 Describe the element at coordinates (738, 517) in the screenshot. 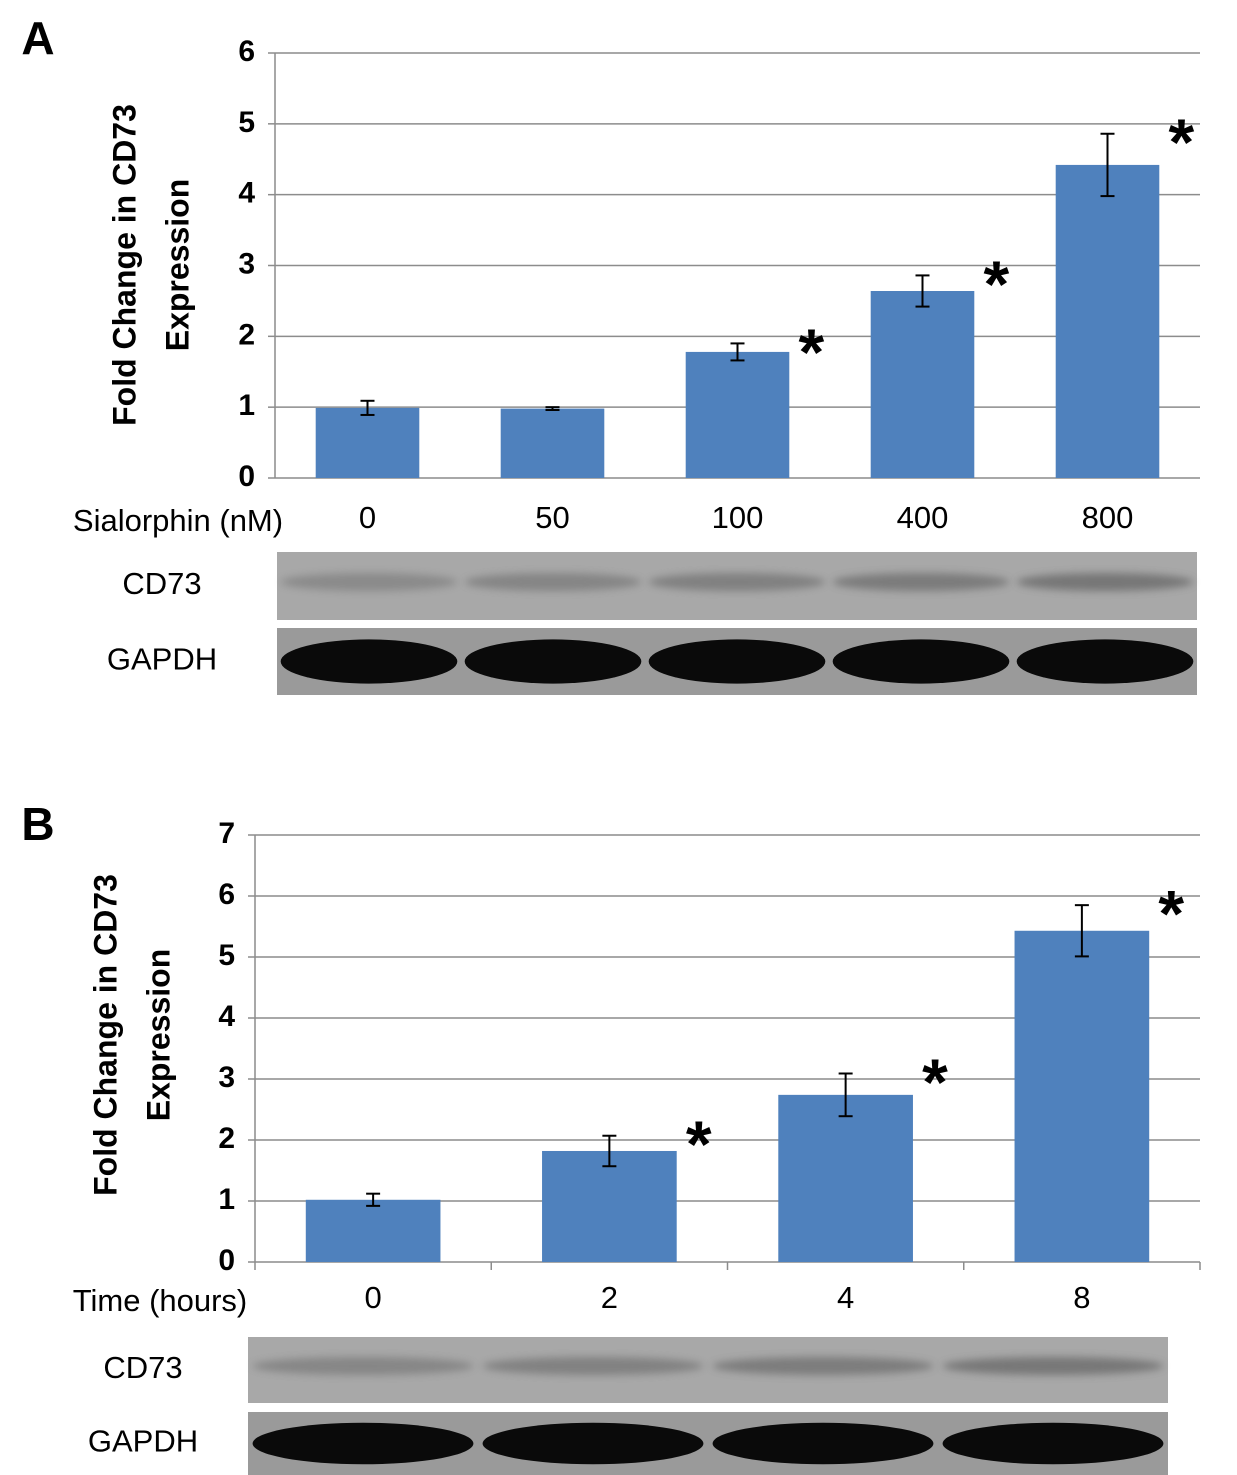

I see `x-tick-label: 100` at that location.